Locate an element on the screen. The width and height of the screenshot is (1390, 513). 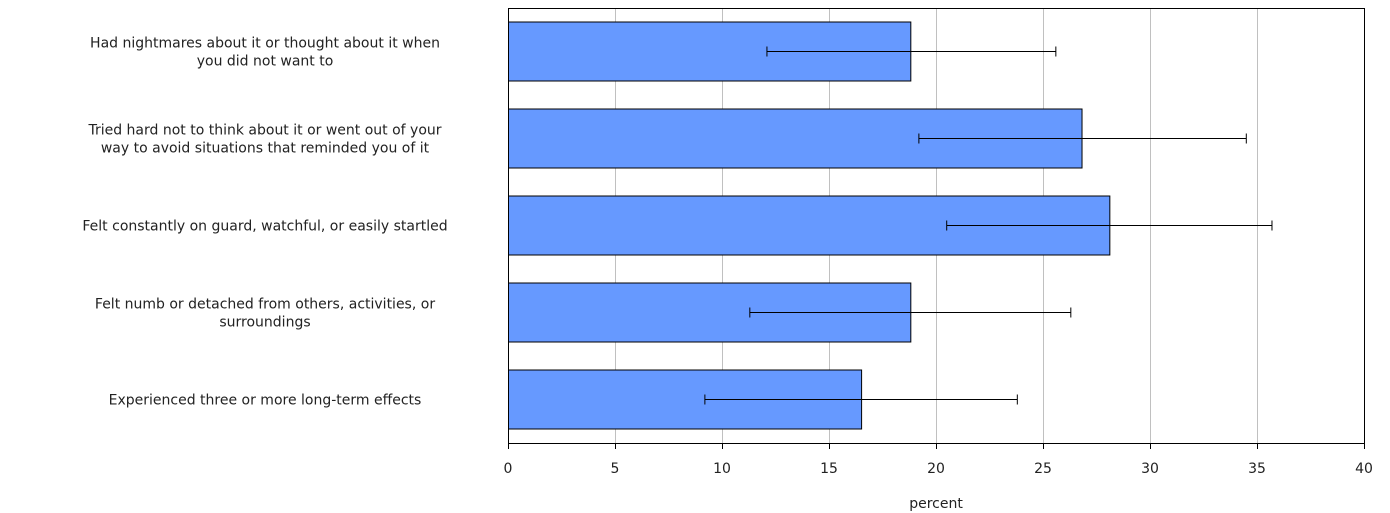
x-tick-label: 20 is located at coordinates (936, 469).